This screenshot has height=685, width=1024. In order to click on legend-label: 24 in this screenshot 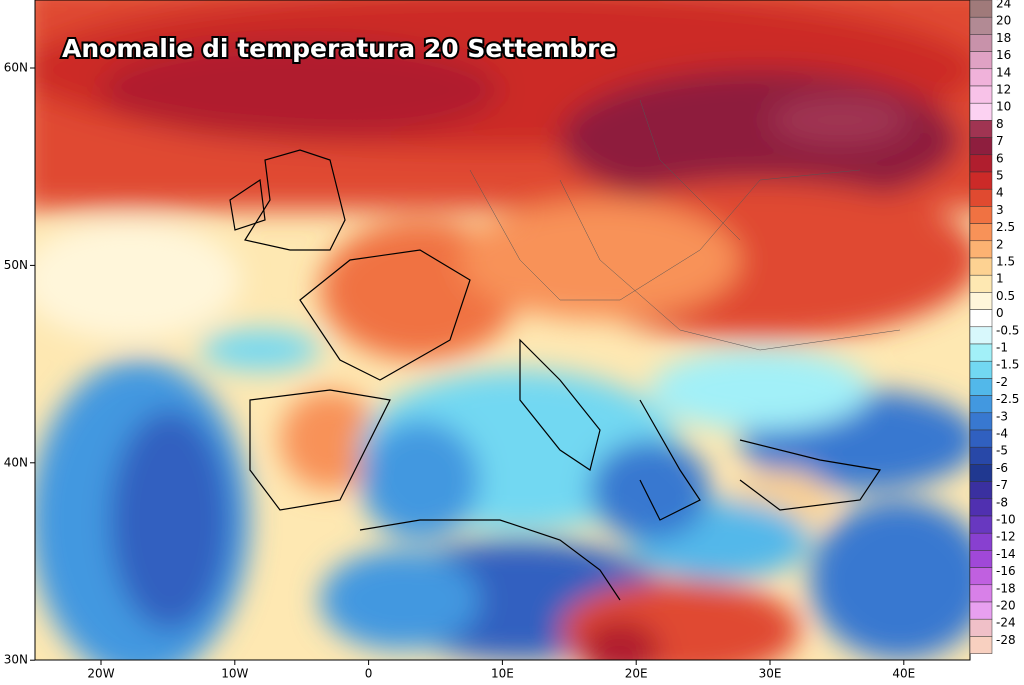, I will do `click(1003, 5)`.